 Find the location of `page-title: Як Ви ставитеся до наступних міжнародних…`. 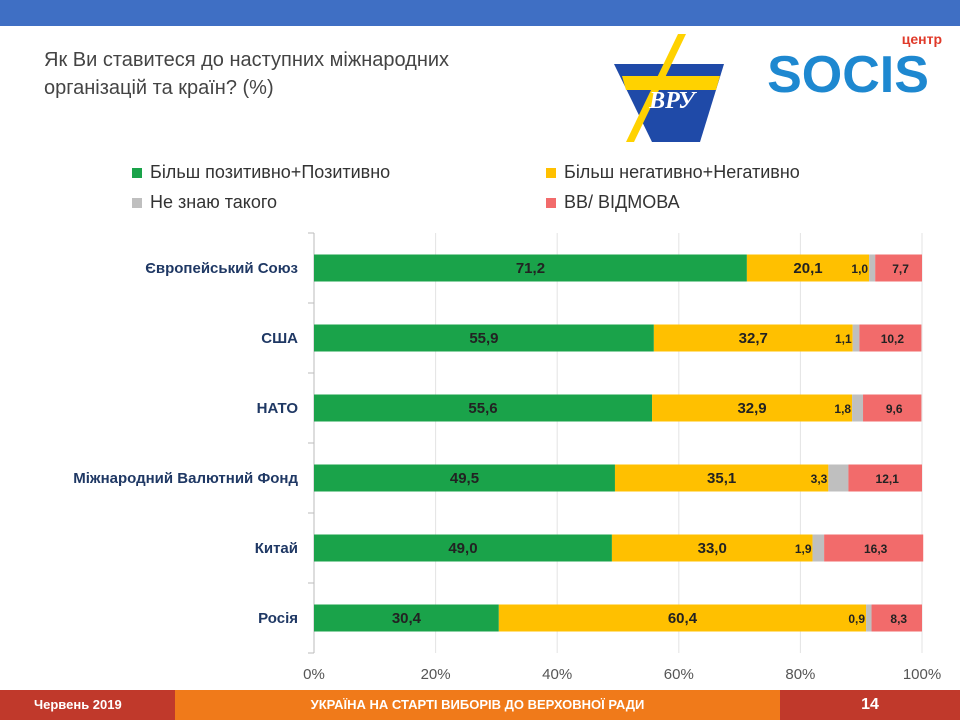

page-title: Як Ви ставитеся до наступних міжнародних… is located at coordinates (304, 74).